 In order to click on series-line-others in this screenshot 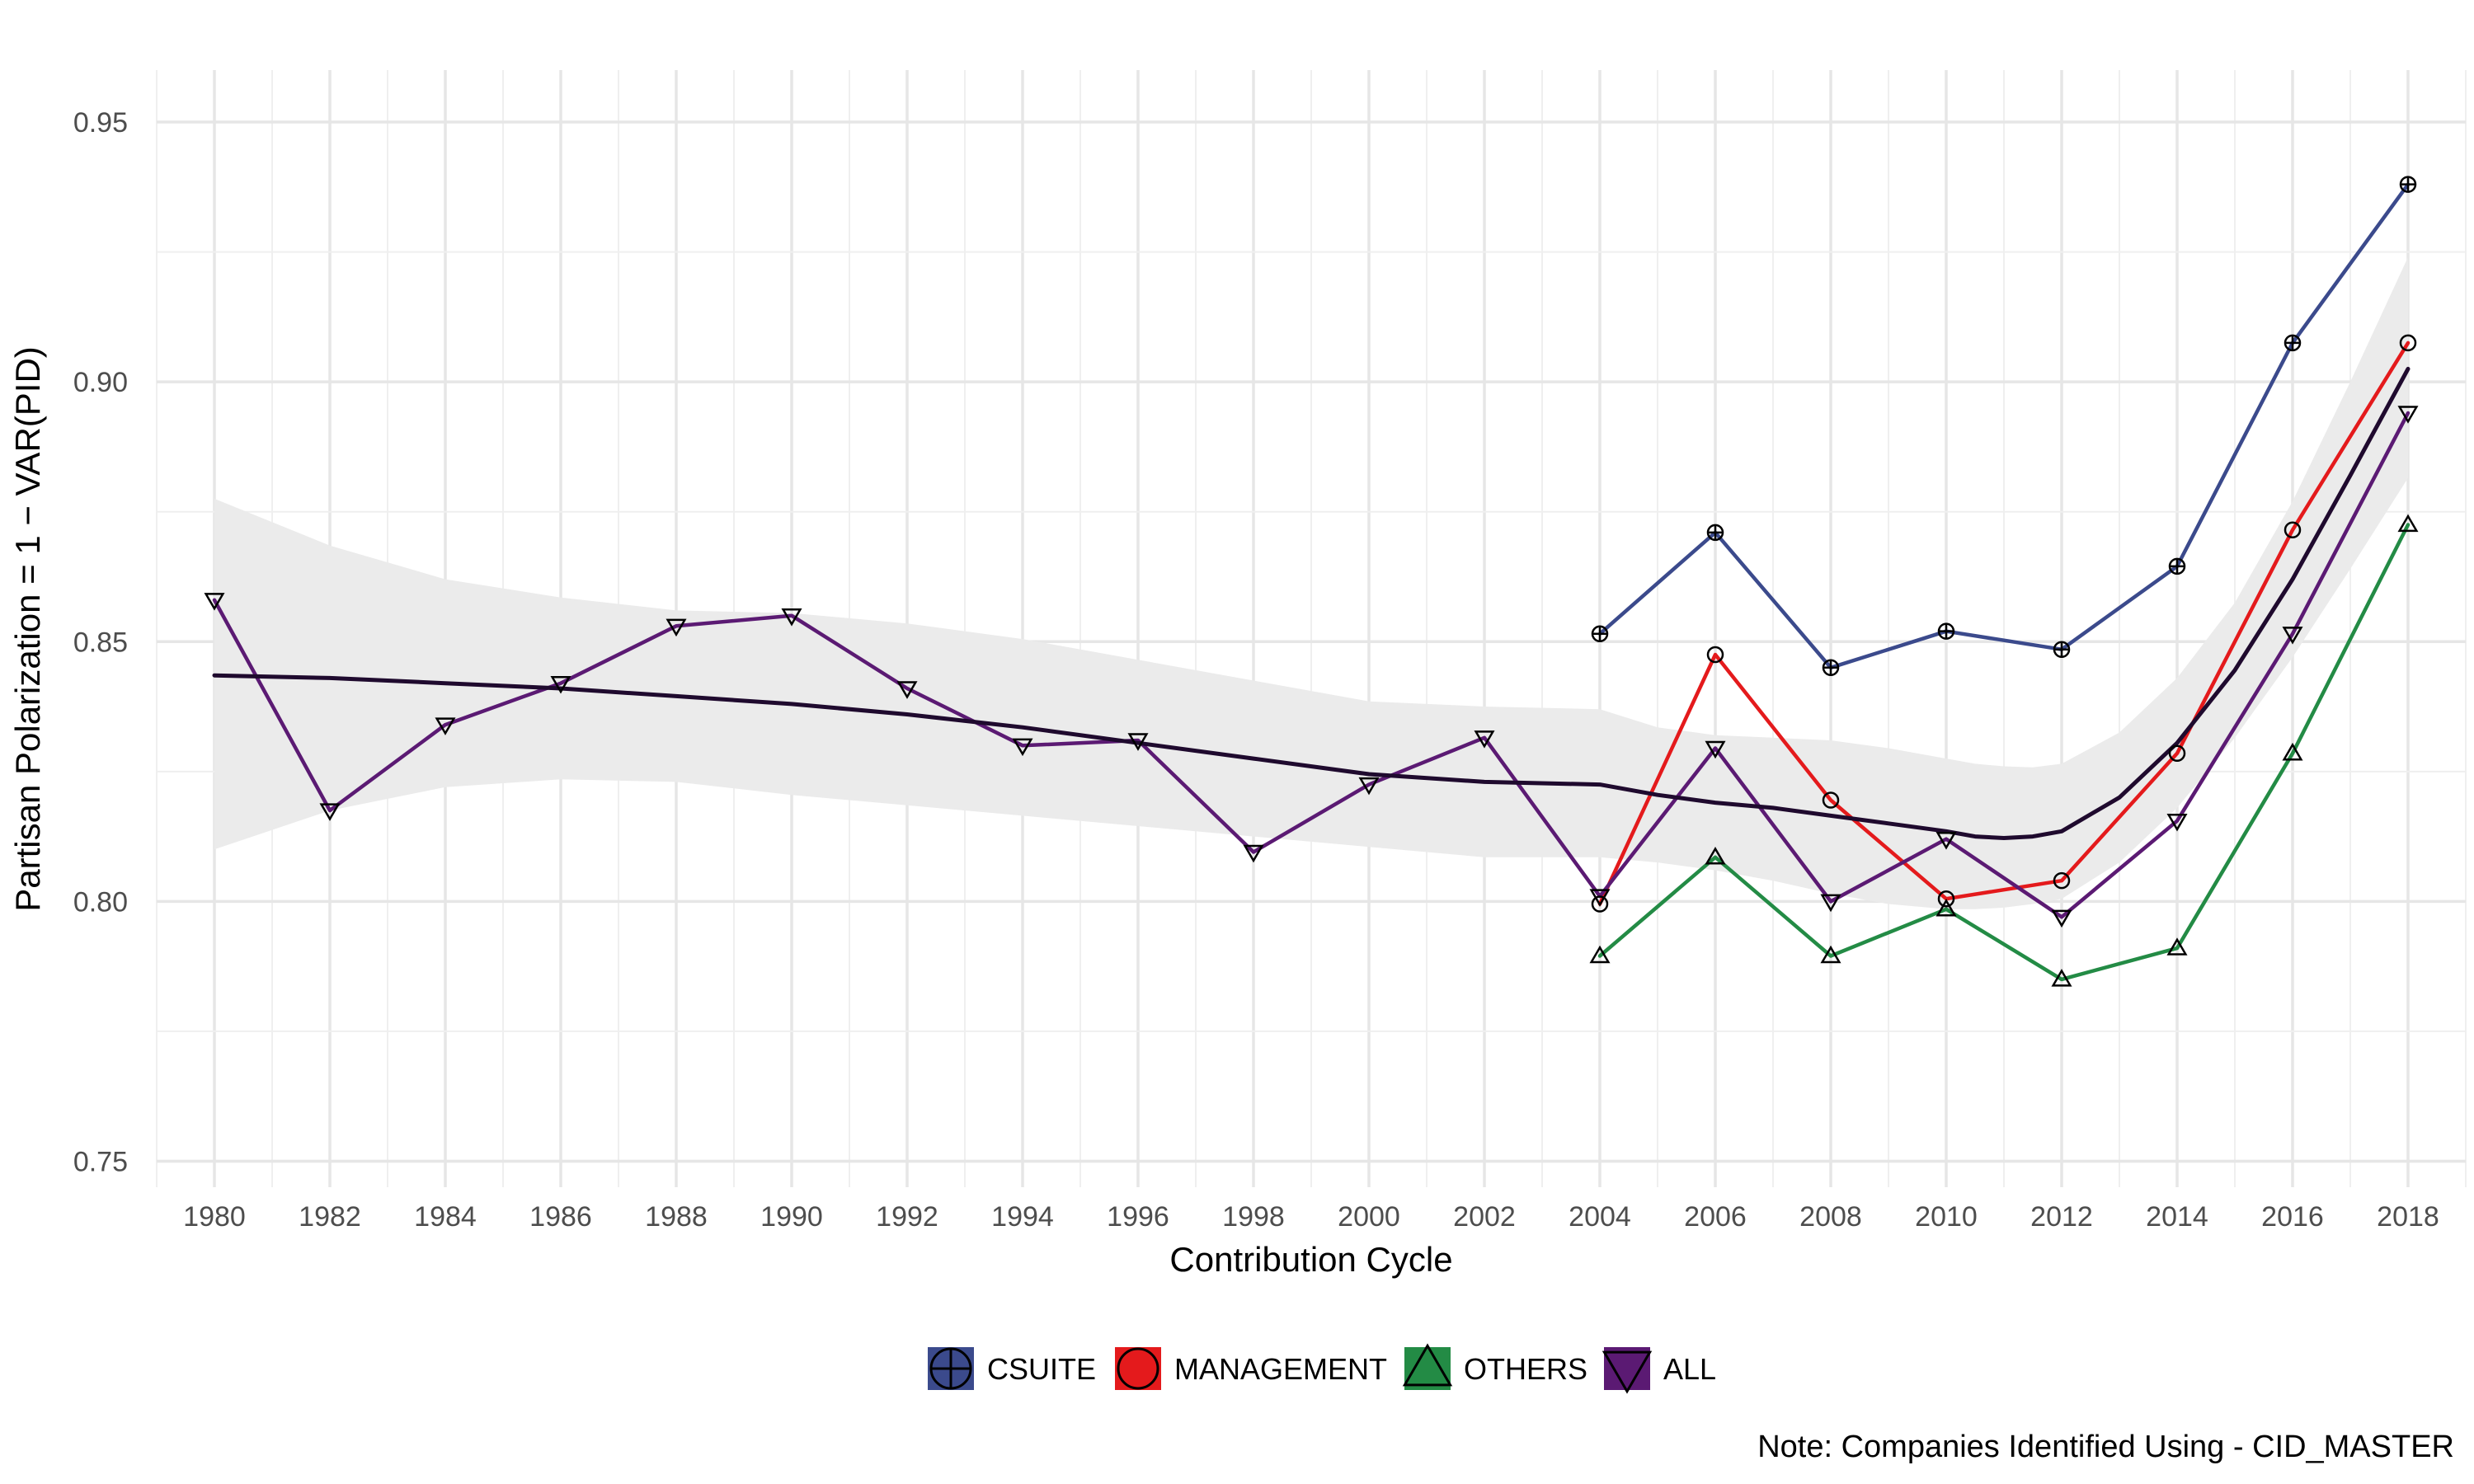, I will do `click(2004, 752)`.